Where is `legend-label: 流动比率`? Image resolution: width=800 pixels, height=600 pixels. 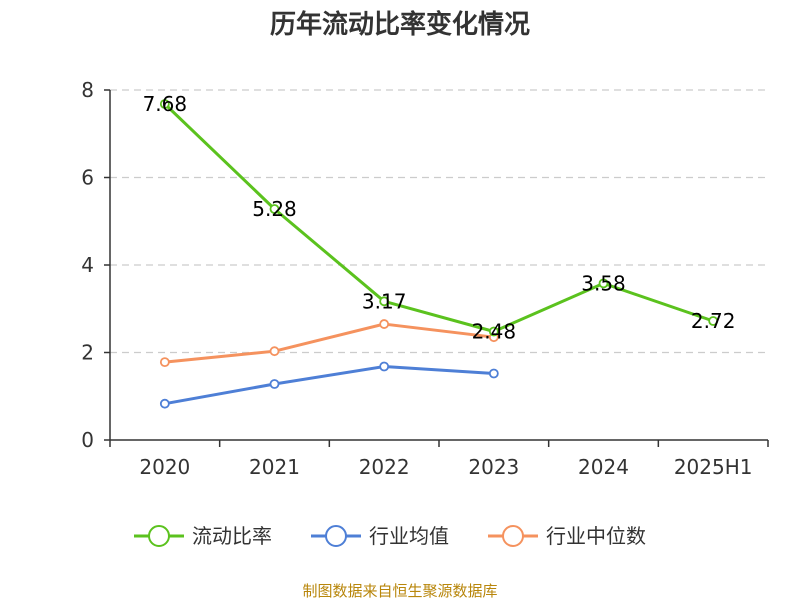 legend-label: 流动比率 is located at coordinates (232, 536).